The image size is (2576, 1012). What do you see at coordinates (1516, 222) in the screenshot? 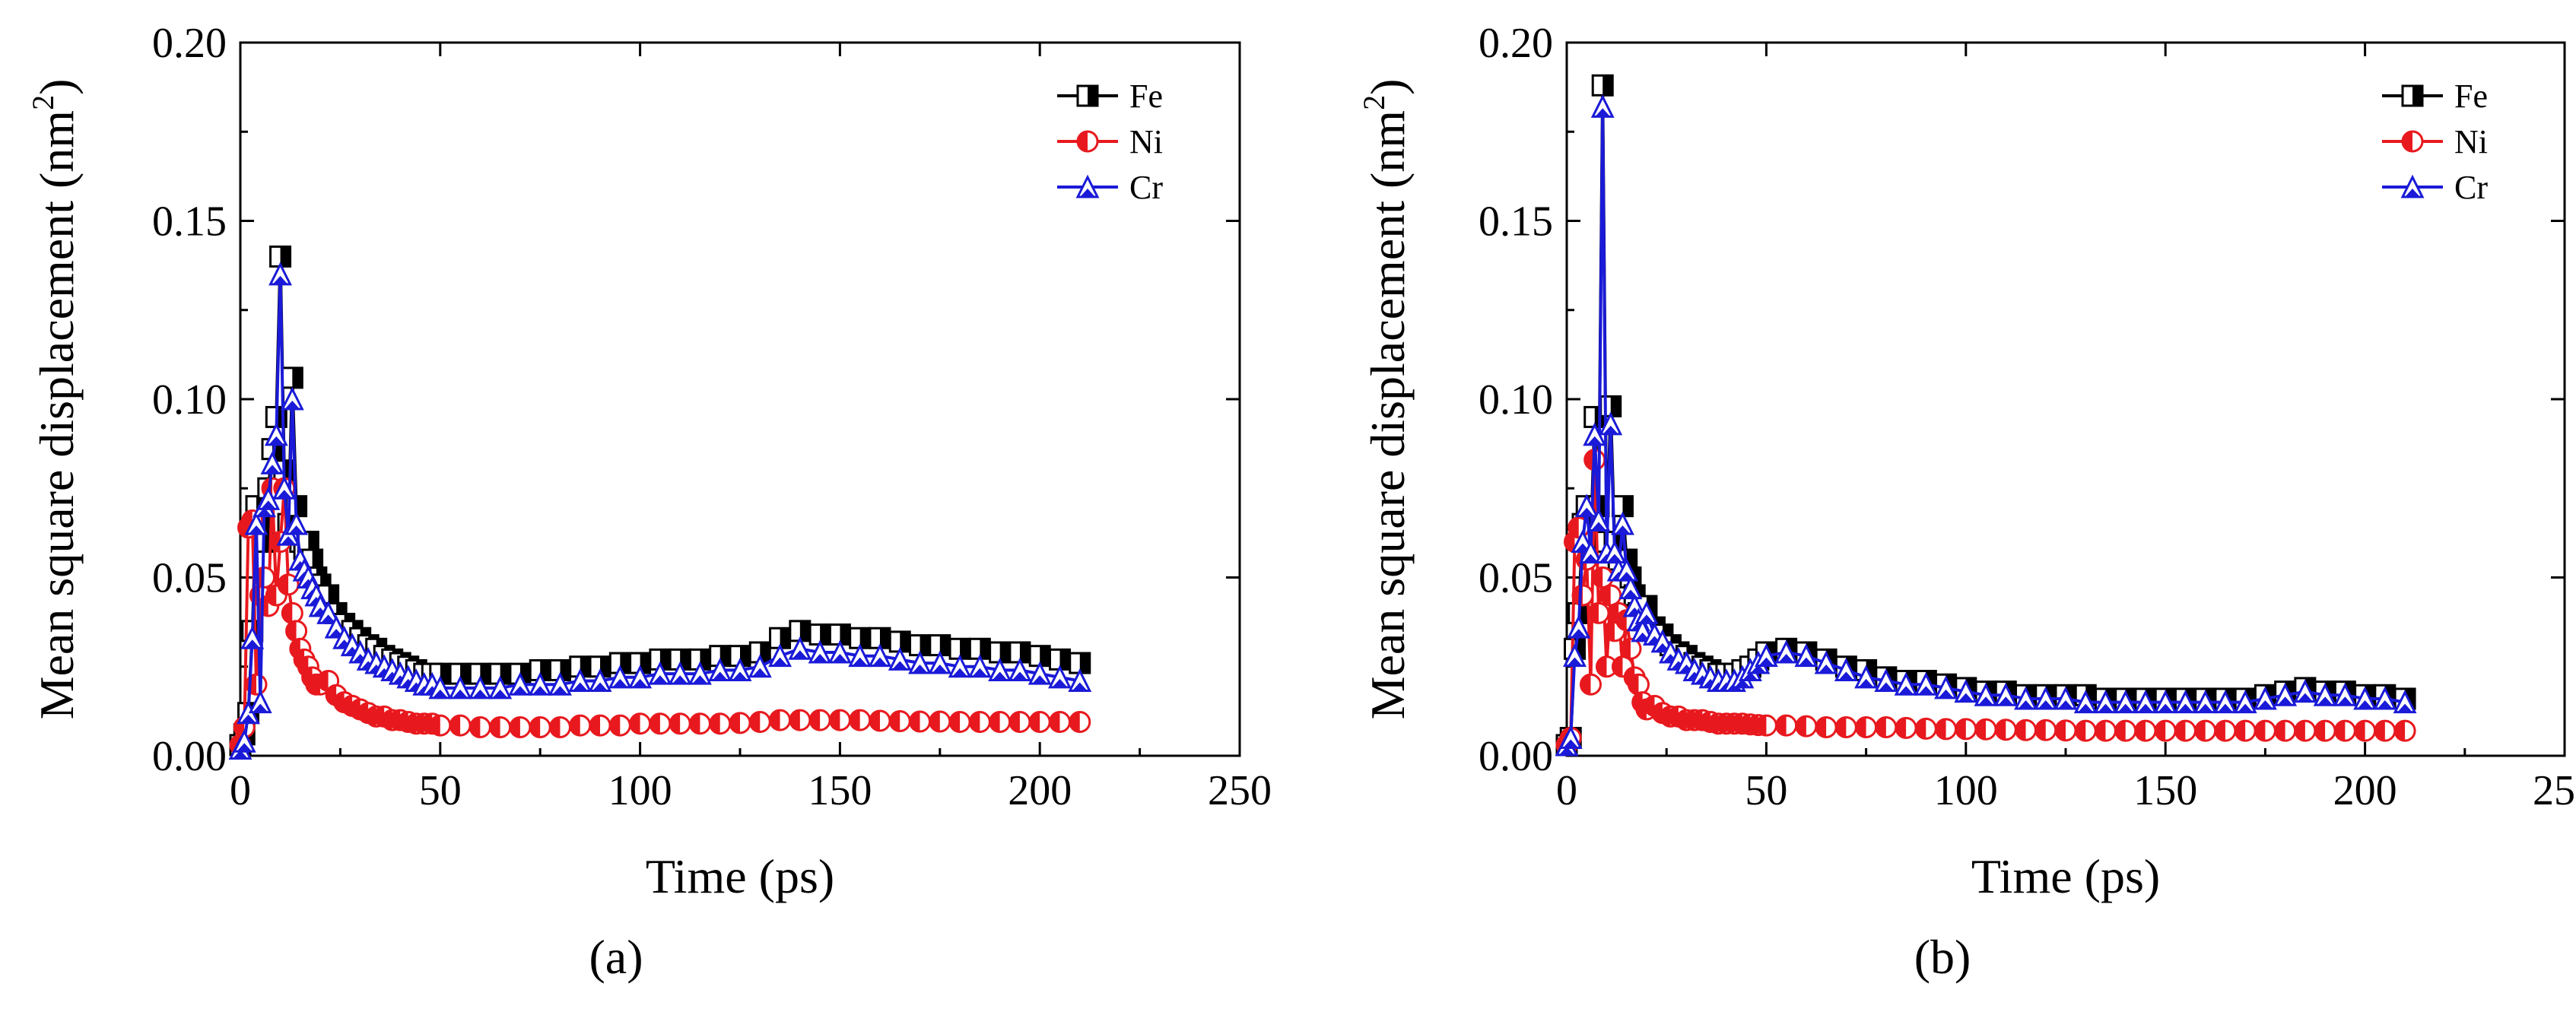
I see `y-tick-label: 0.15` at bounding box center [1516, 222].